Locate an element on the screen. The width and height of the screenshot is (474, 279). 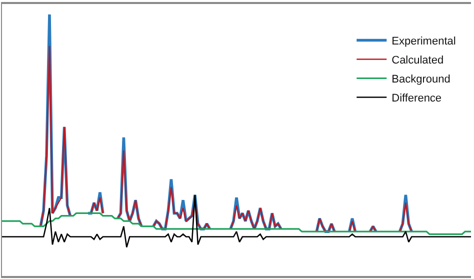
legend-label: Background is located at coordinates (421, 80).